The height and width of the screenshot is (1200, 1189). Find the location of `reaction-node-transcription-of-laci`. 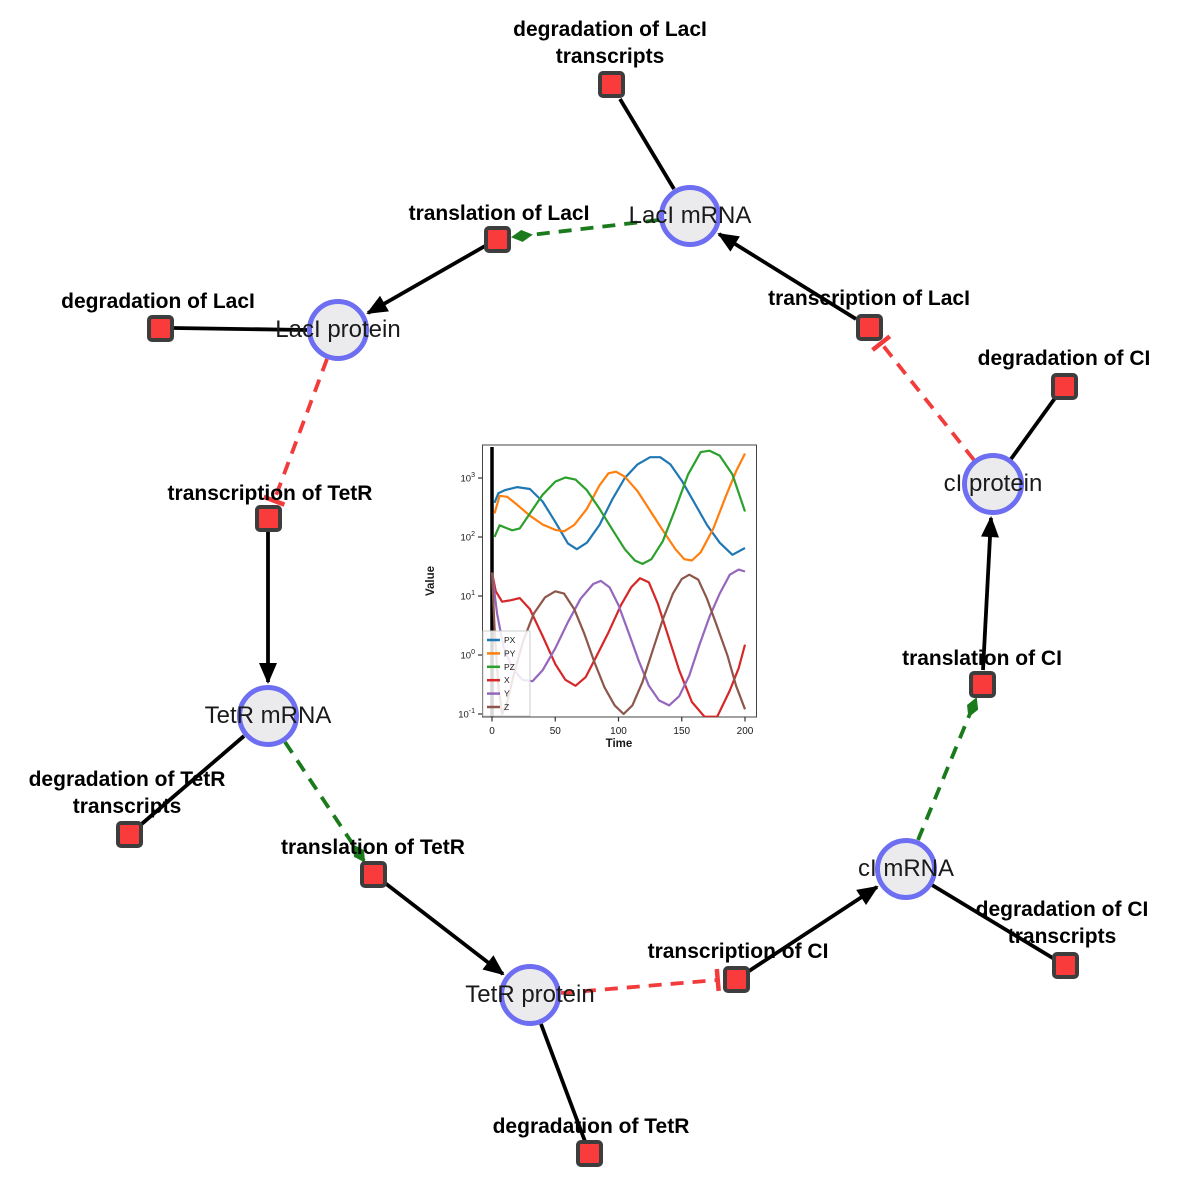

reaction-node-transcription-of-laci is located at coordinates (869, 327).